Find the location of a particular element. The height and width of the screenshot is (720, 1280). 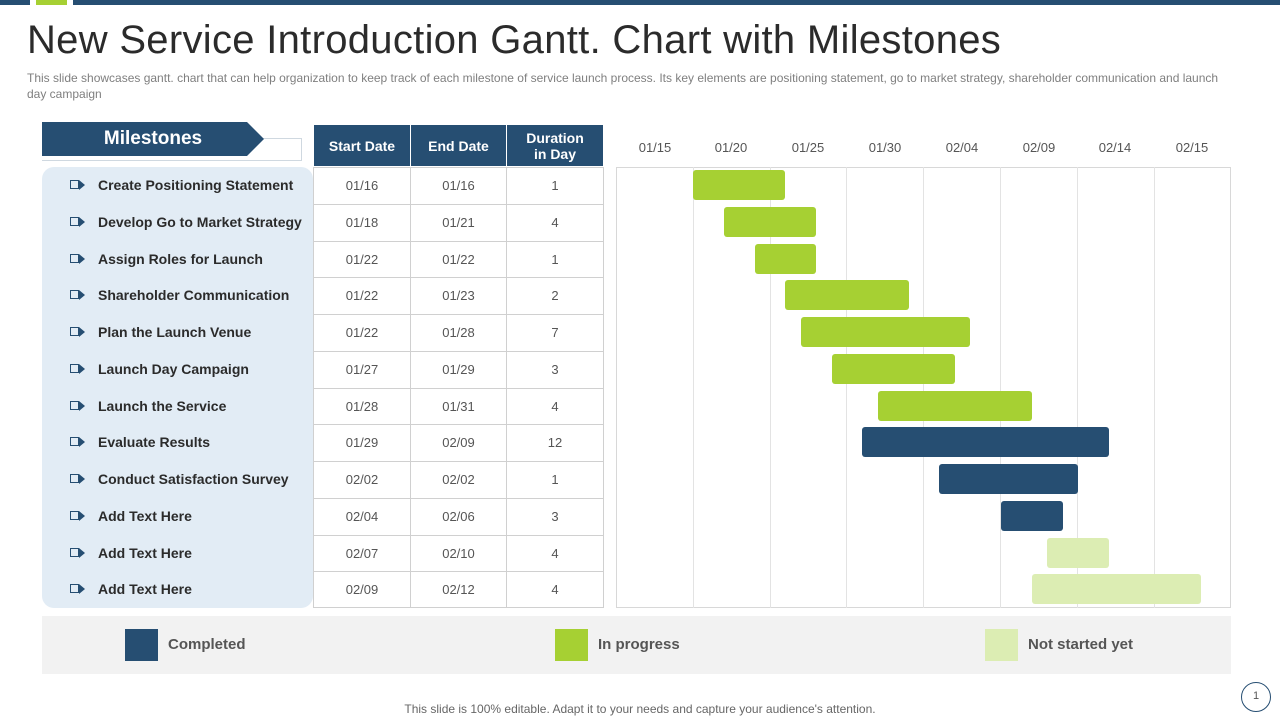

end-date-cell: 02/10 is located at coordinates (458, 553).